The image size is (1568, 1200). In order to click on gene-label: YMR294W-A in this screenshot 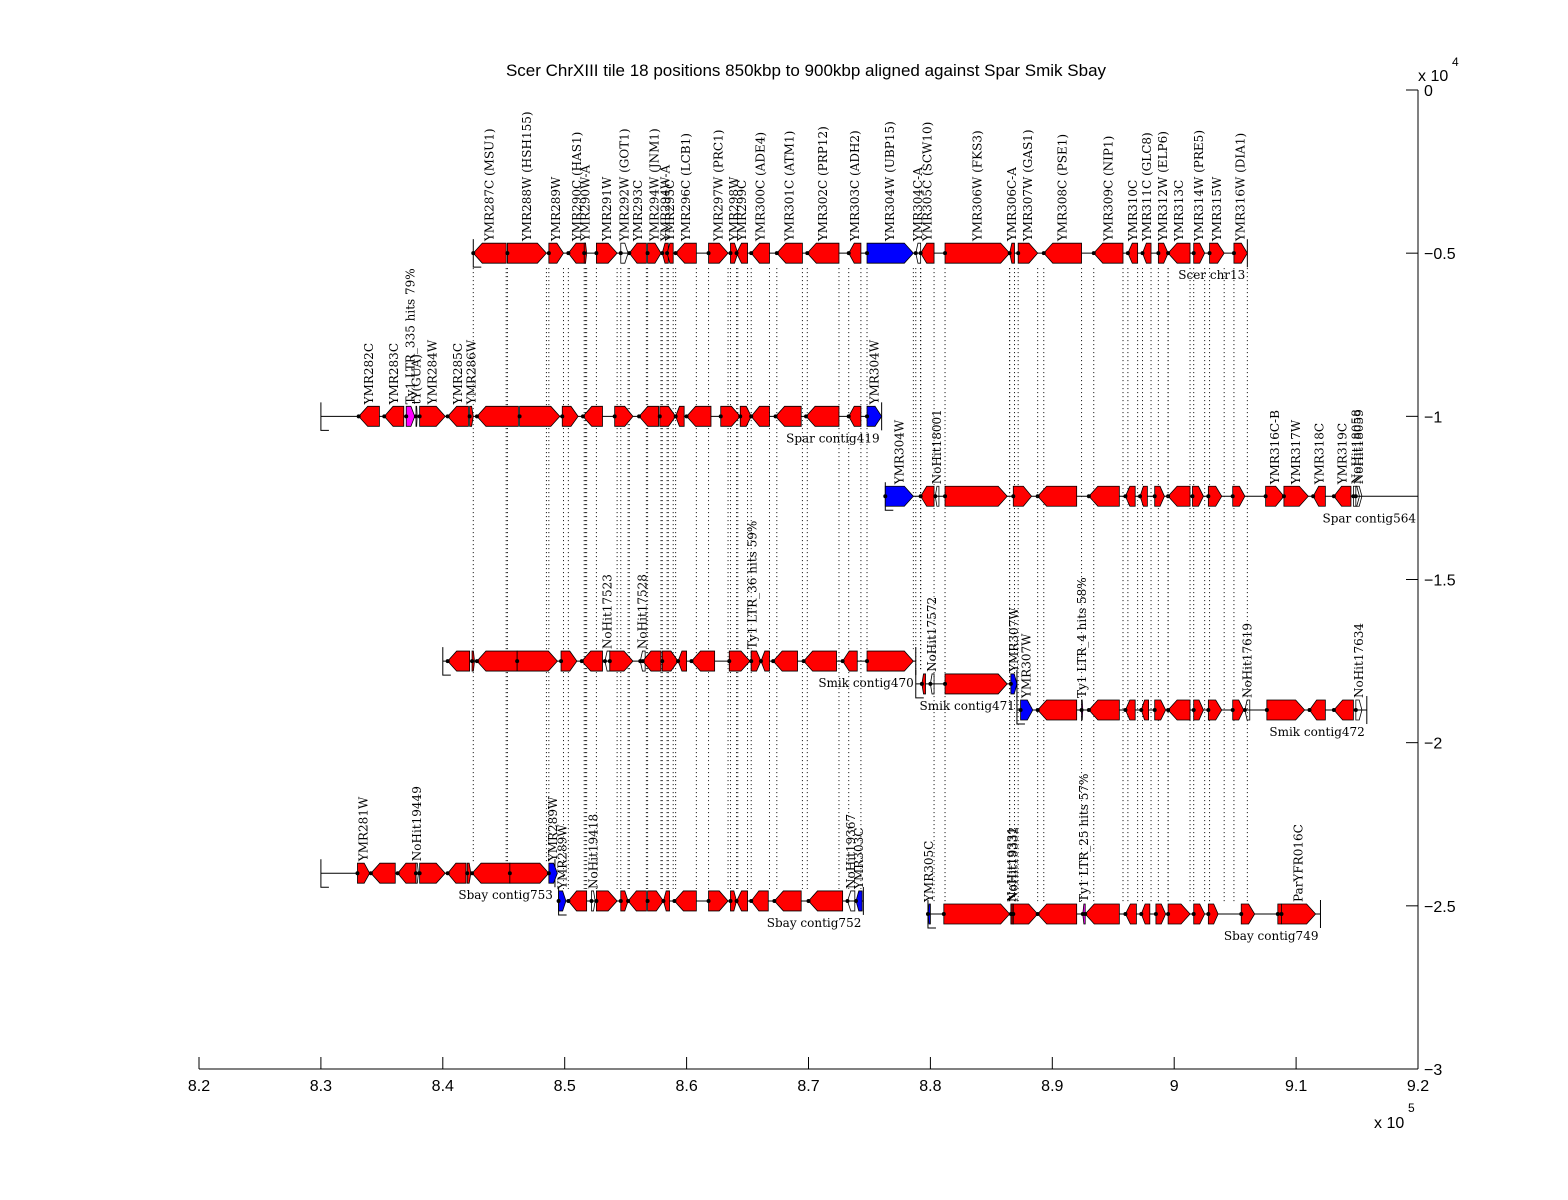, I will do `click(665, 204)`.